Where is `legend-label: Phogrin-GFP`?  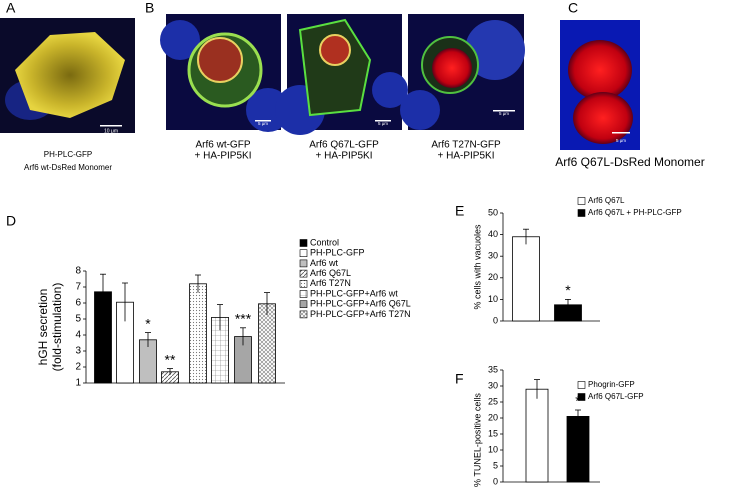 legend-label: Phogrin-GFP is located at coordinates (611, 384).